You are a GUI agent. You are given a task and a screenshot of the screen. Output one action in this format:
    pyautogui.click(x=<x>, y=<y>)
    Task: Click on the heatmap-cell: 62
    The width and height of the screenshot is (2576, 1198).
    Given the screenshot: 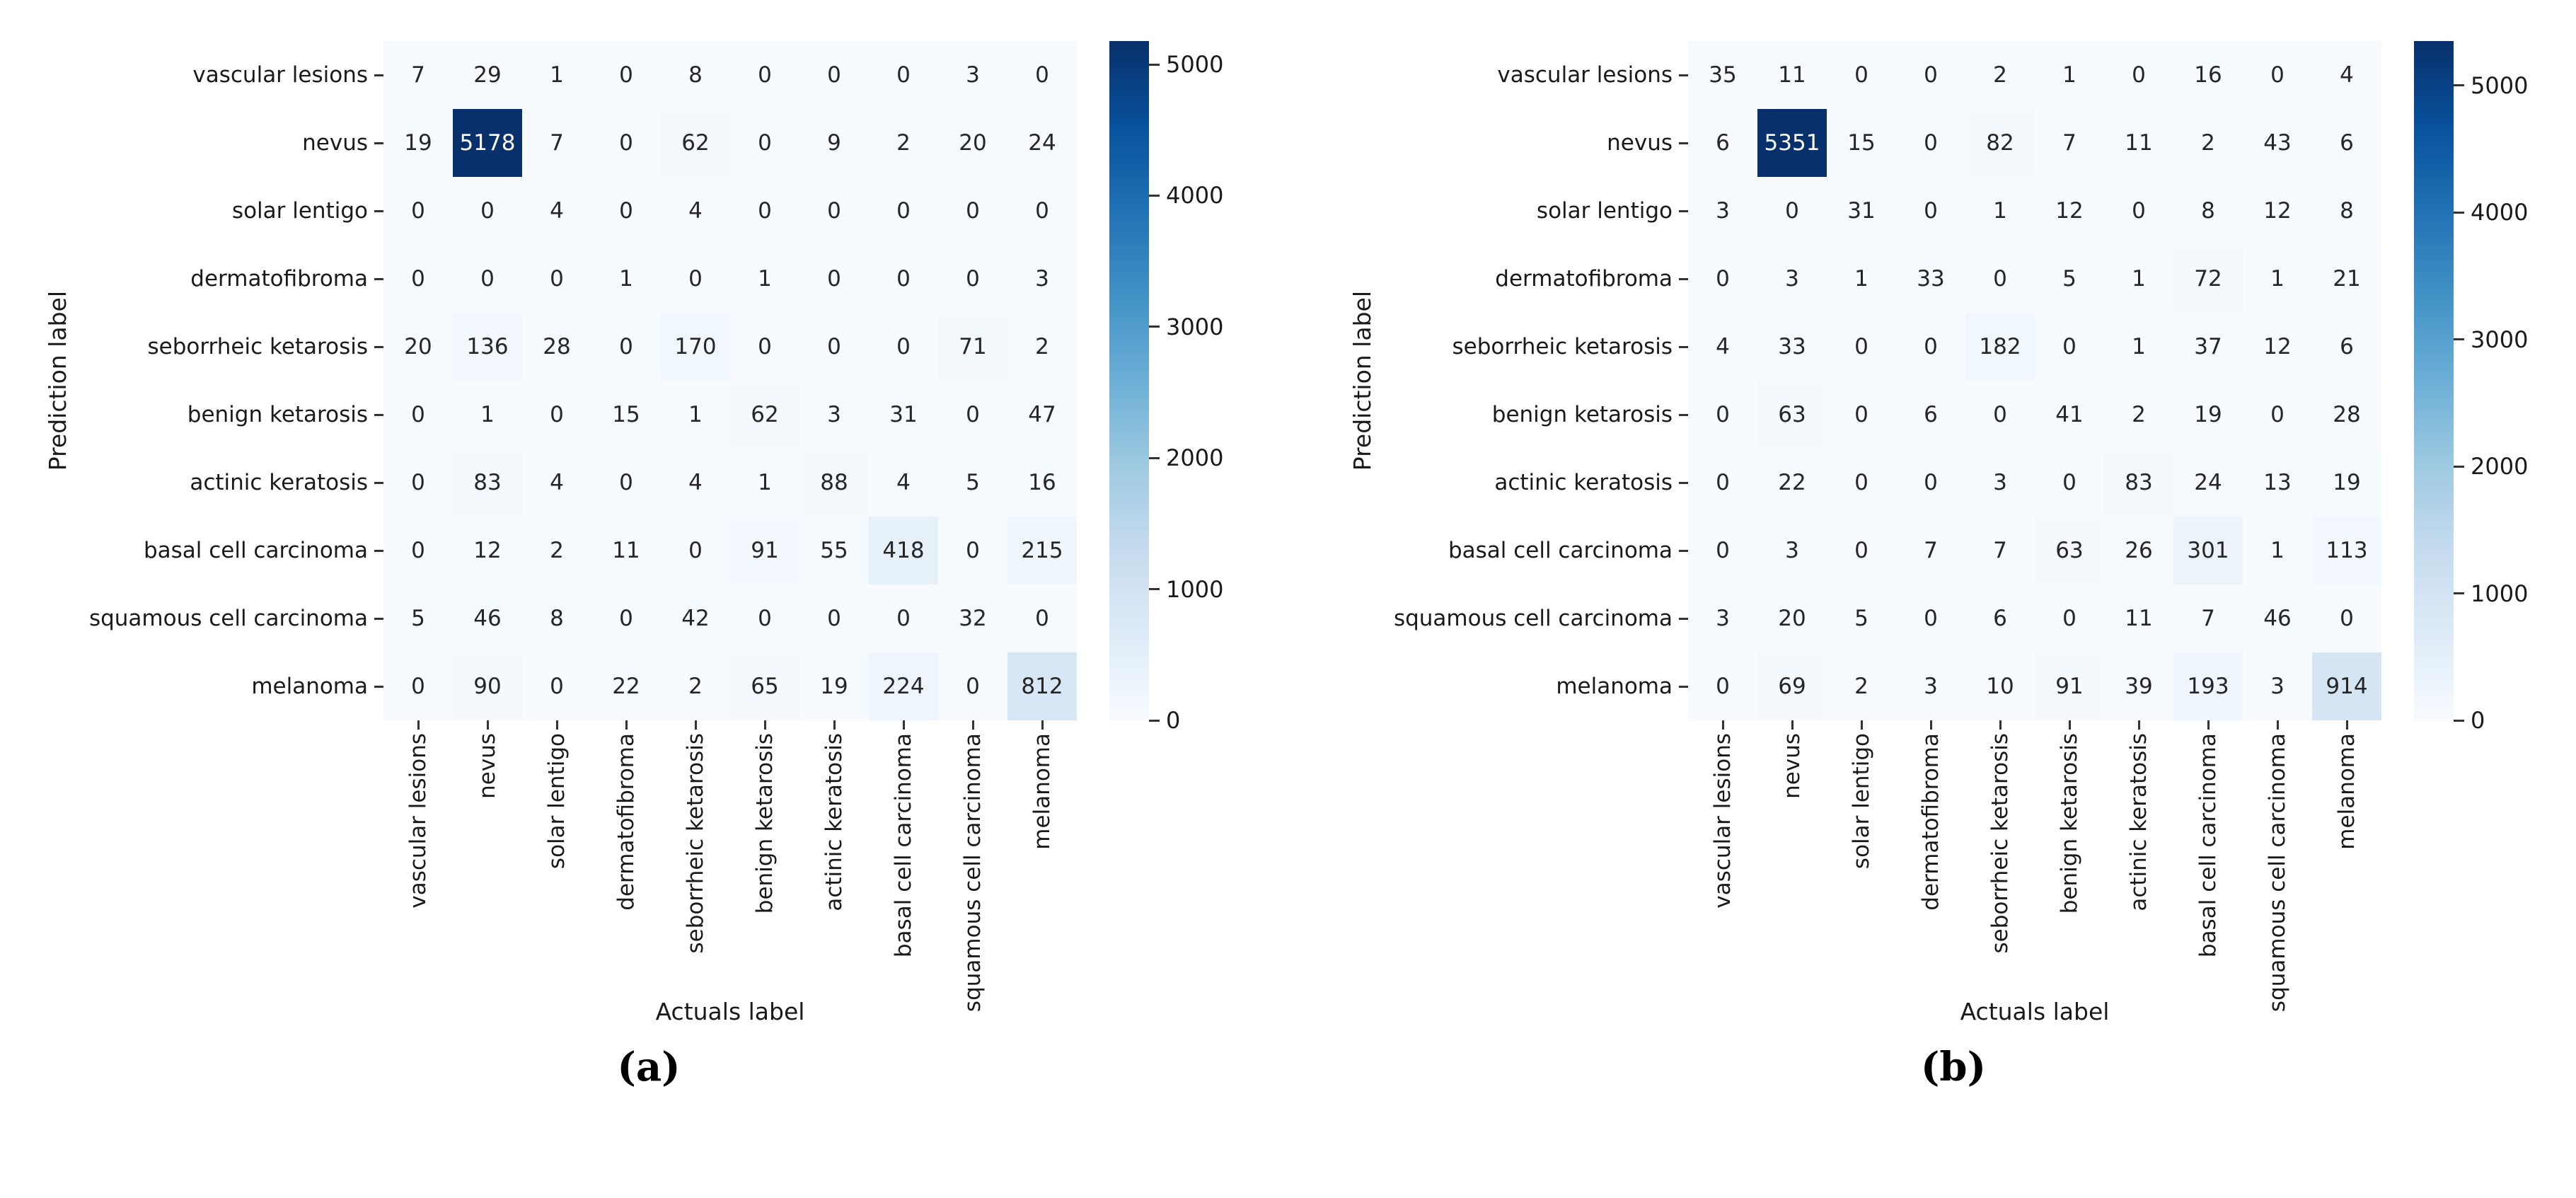 What is the action you would take?
    pyautogui.click(x=695, y=143)
    